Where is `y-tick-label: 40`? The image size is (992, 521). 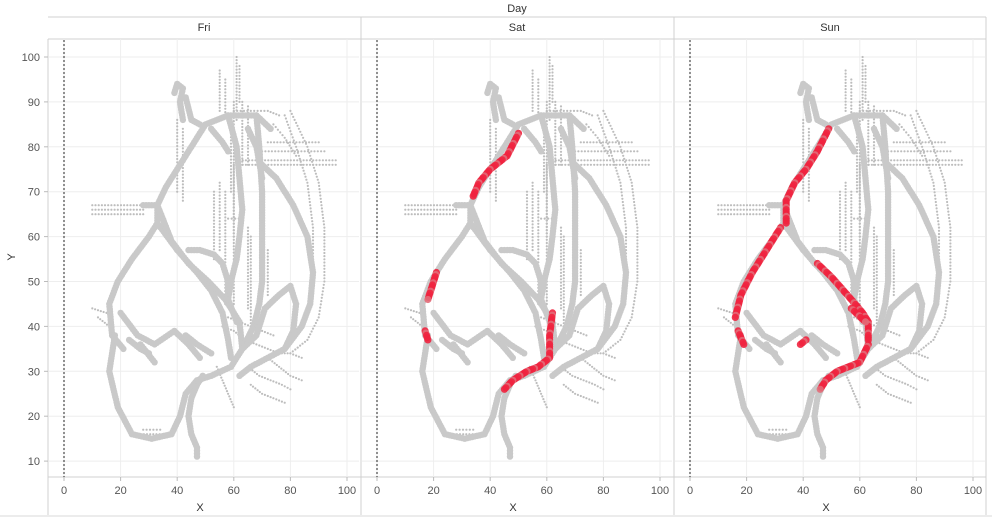 y-tick-label: 40 is located at coordinates (34, 327).